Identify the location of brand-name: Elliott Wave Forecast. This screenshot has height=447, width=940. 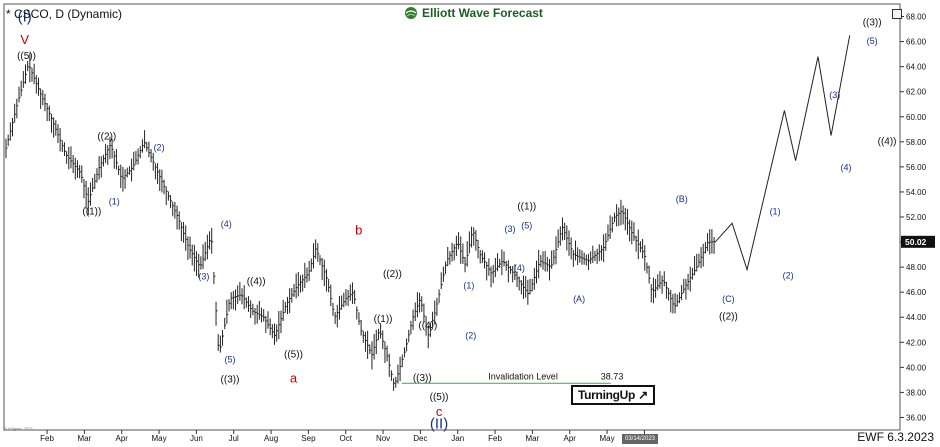
(482, 13).